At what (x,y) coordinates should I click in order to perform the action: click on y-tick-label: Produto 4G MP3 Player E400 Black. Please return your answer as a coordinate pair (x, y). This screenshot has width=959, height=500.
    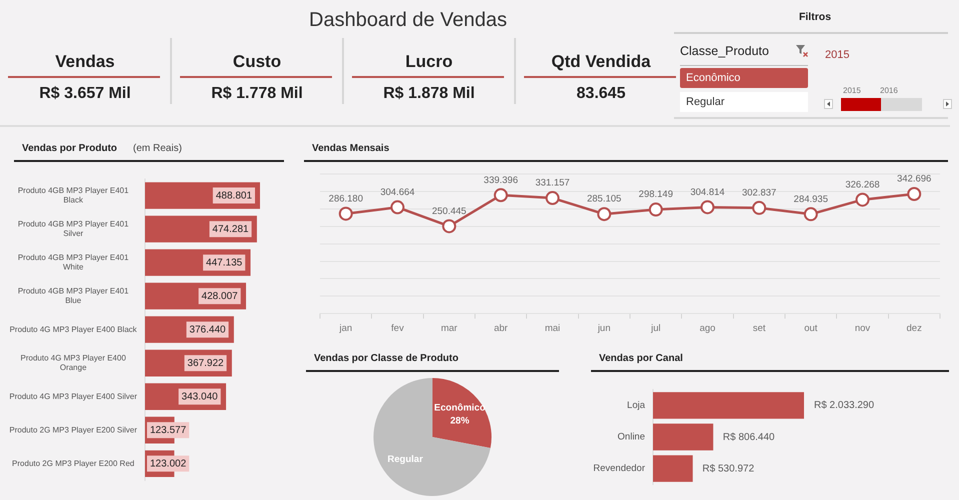
    Looking at the image, I should click on (74, 329).